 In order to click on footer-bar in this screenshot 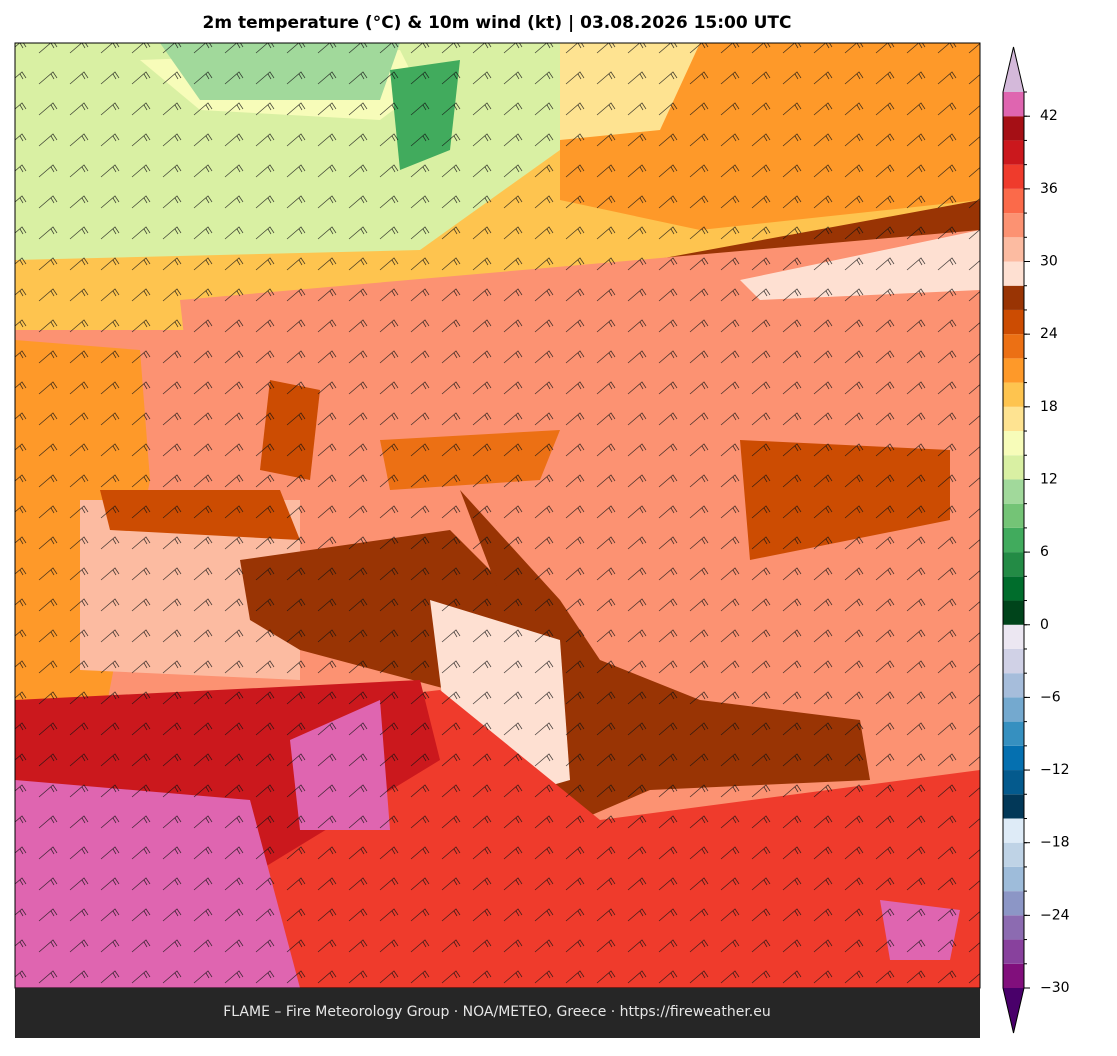, I will do `click(497, 1013)`.